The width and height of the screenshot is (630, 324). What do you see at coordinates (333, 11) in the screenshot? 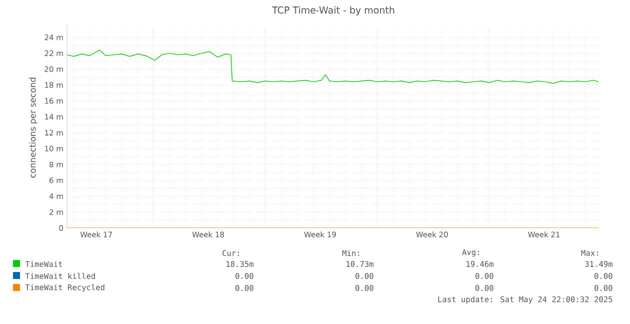
I see `chart-title: TCP Time-Wait - by month` at bounding box center [333, 11].